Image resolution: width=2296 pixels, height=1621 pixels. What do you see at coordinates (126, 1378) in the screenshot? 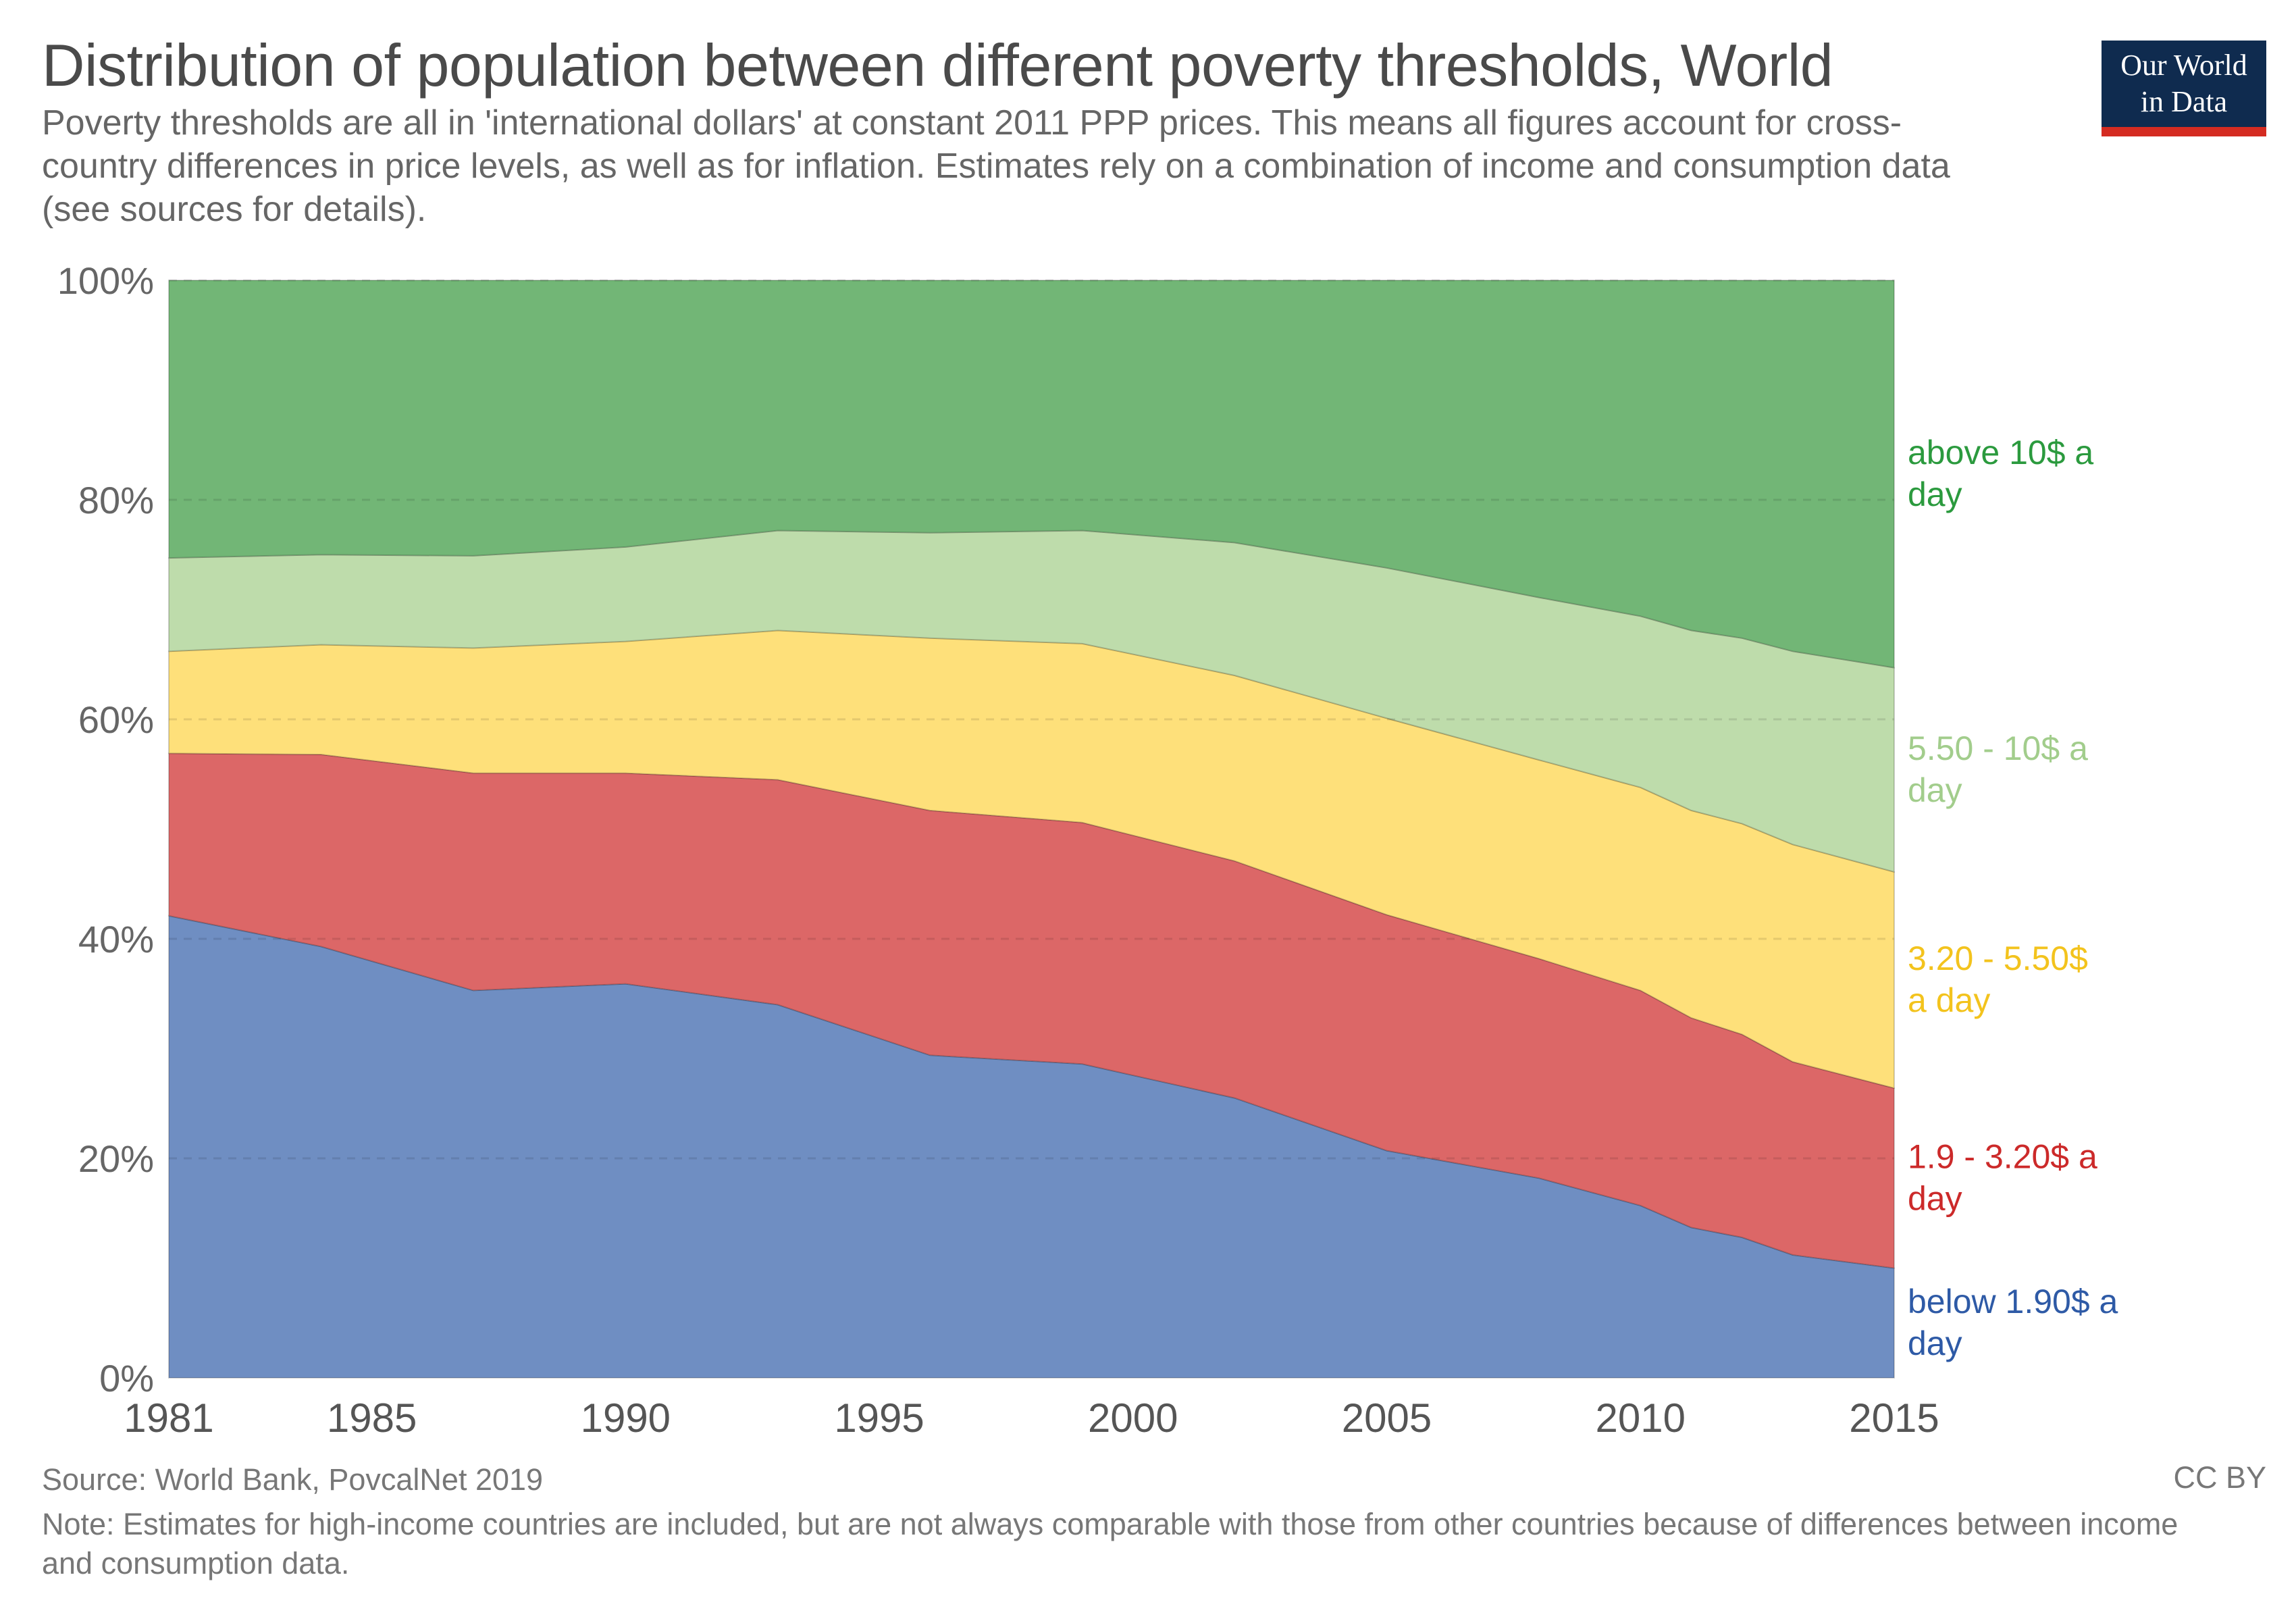
I see `y-tick-label: 0%` at bounding box center [126, 1378].